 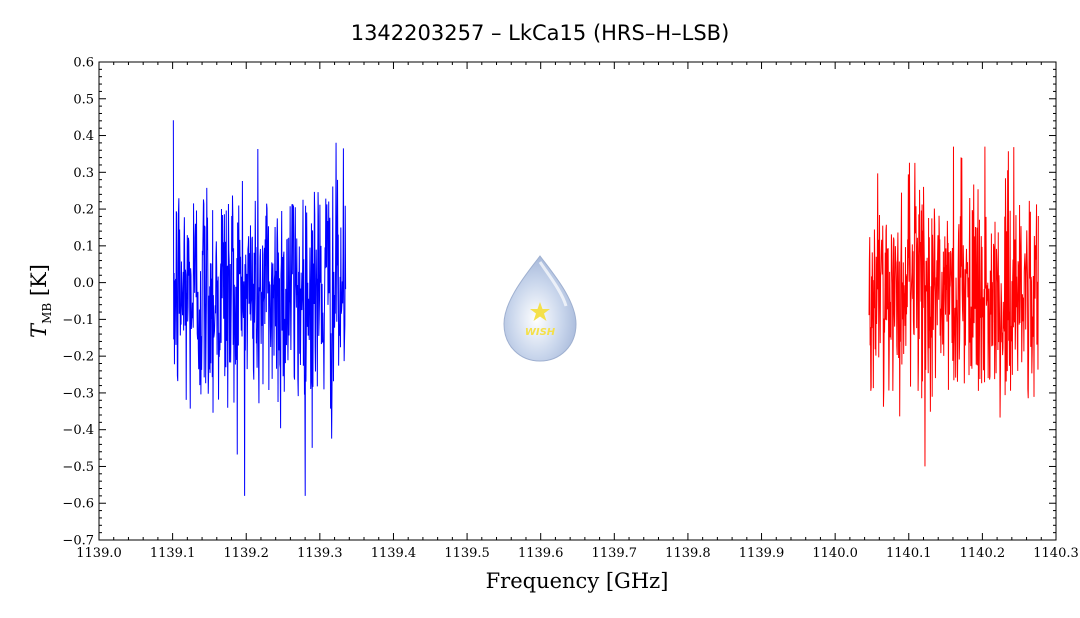 What do you see at coordinates (78, 504) in the screenshot?
I see `y-tick-label: −0.6` at bounding box center [78, 504].